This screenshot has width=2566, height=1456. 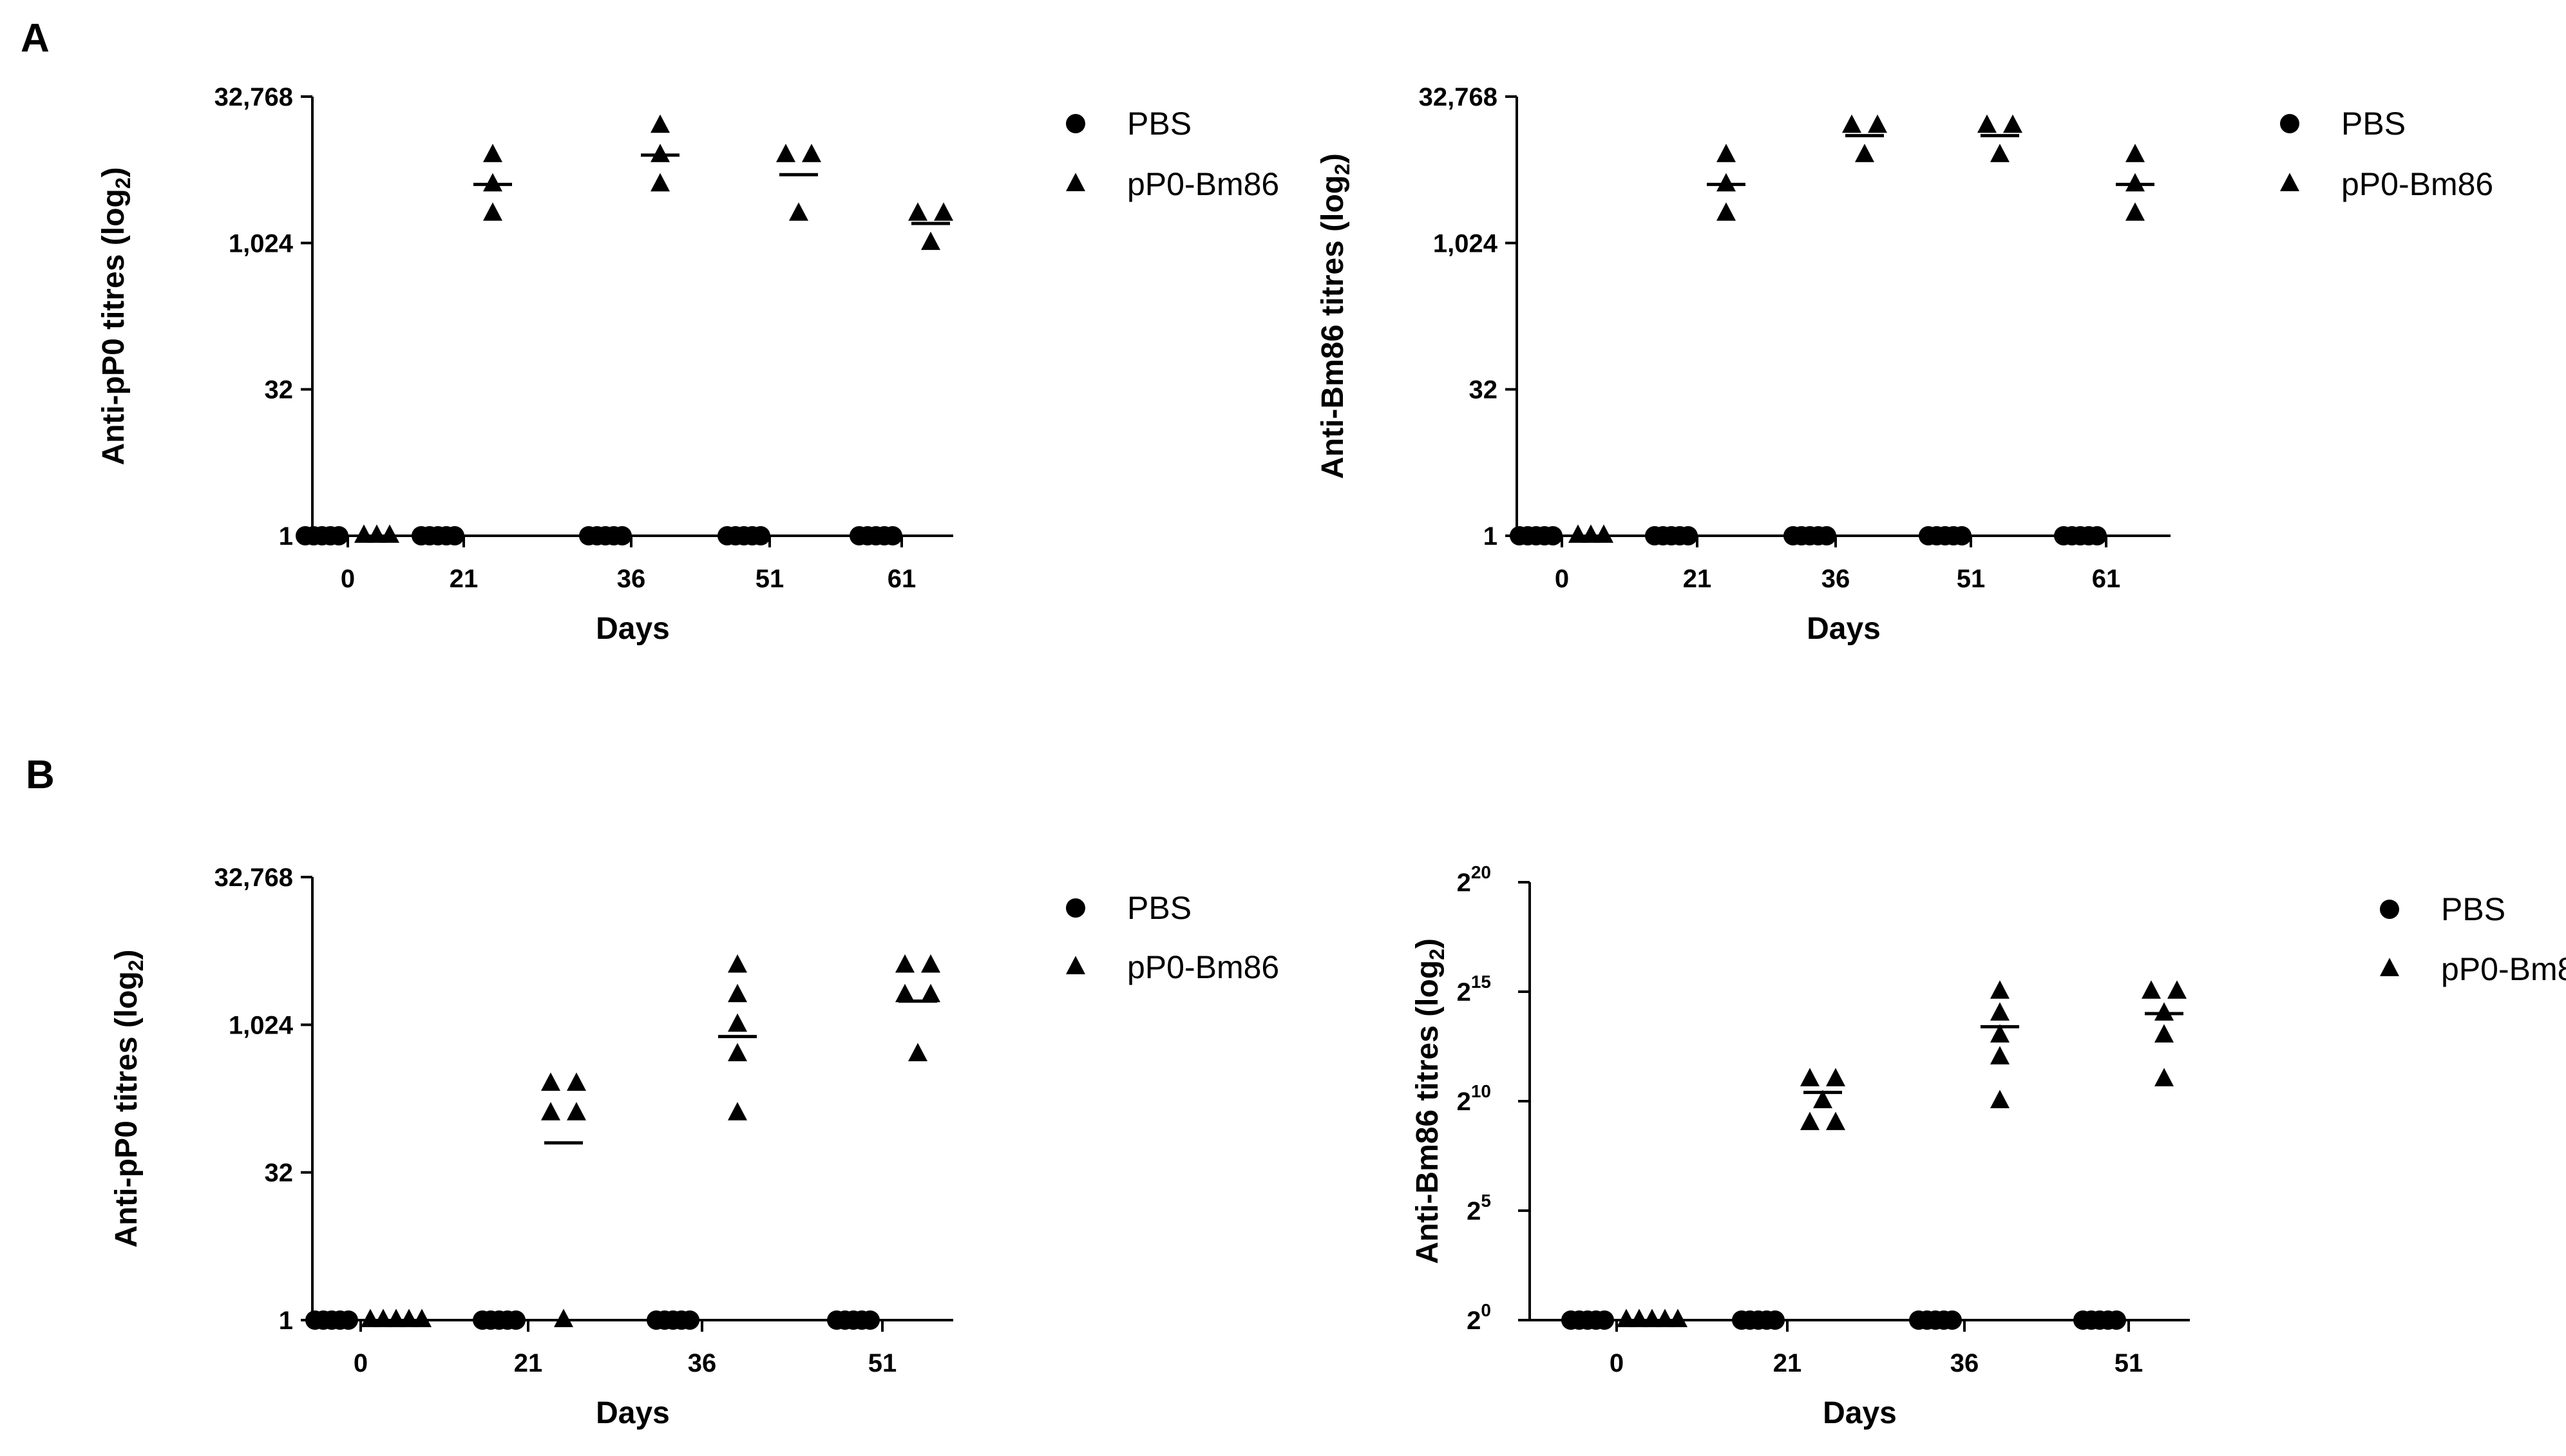 What do you see at coordinates (1474, 879) in the screenshot?
I see `y-tick-label: 220` at bounding box center [1474, 879].